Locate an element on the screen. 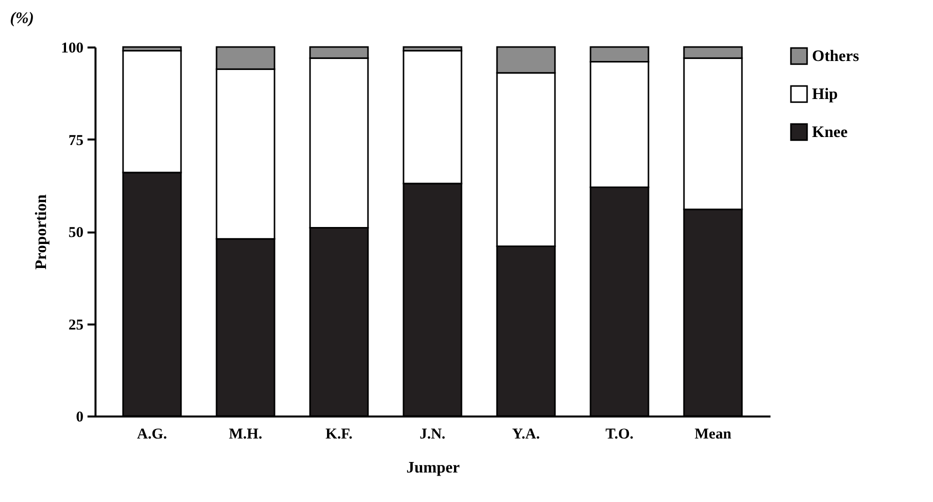 The width and height of the screenshot is (933, 502). x-tick-label: Y.A. is located at coordinates (526, 434).